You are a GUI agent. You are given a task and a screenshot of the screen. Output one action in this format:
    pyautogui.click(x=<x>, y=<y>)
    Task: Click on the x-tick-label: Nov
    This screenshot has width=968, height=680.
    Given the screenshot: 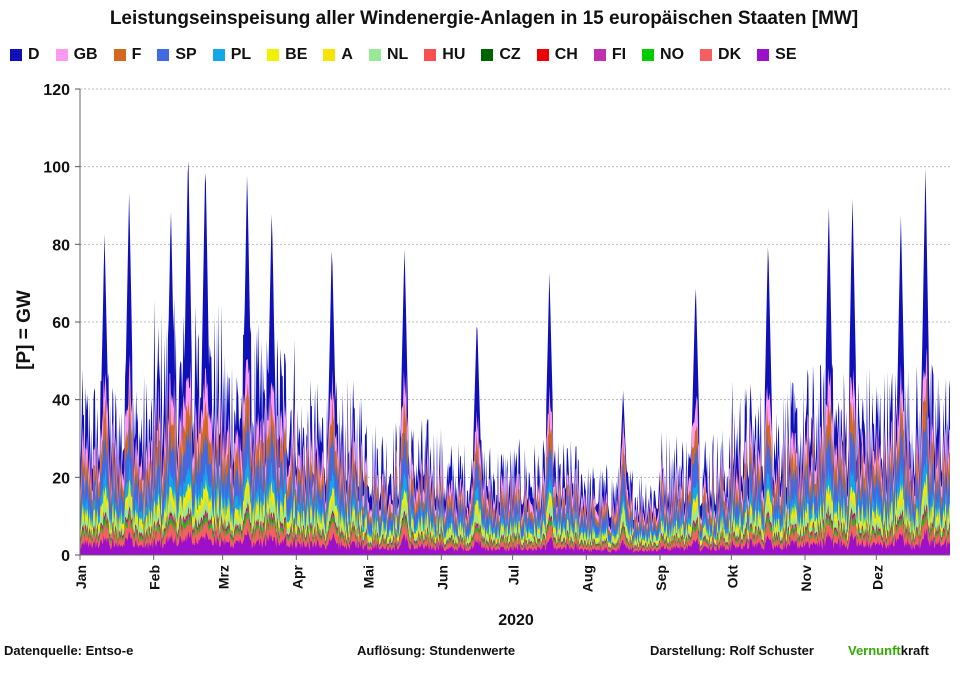 What is the action you would take?
    pyautogui.click(x=806, y=578)
    